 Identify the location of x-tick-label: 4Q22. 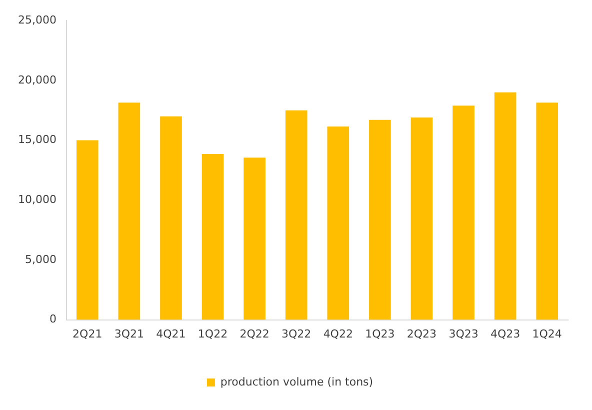
(338, 333).